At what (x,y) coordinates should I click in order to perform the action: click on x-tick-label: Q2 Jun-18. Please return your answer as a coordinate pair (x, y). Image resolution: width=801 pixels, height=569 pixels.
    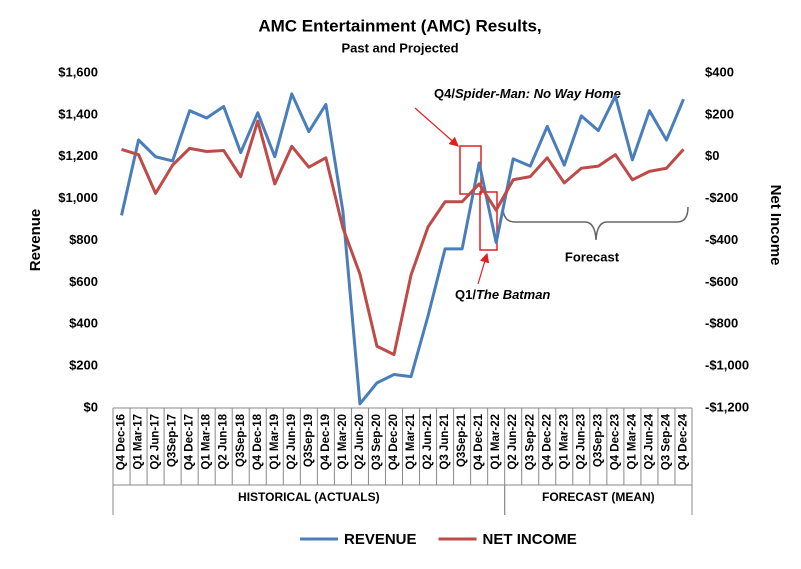
    Looking at the image, I should click on (224, 441).